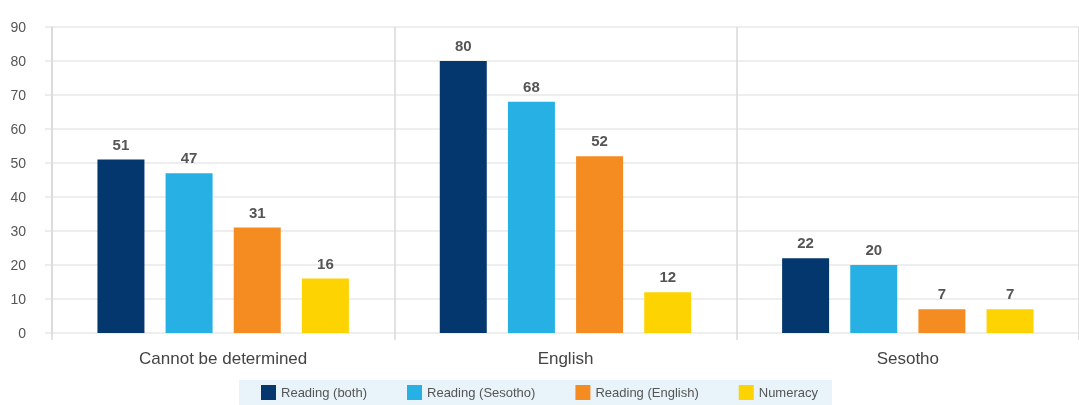 The width and height of the screenshot is (1079, 405). Describe the element at coordinates (463, 45) in the screenshot. I see `data-label: 80` at that location.